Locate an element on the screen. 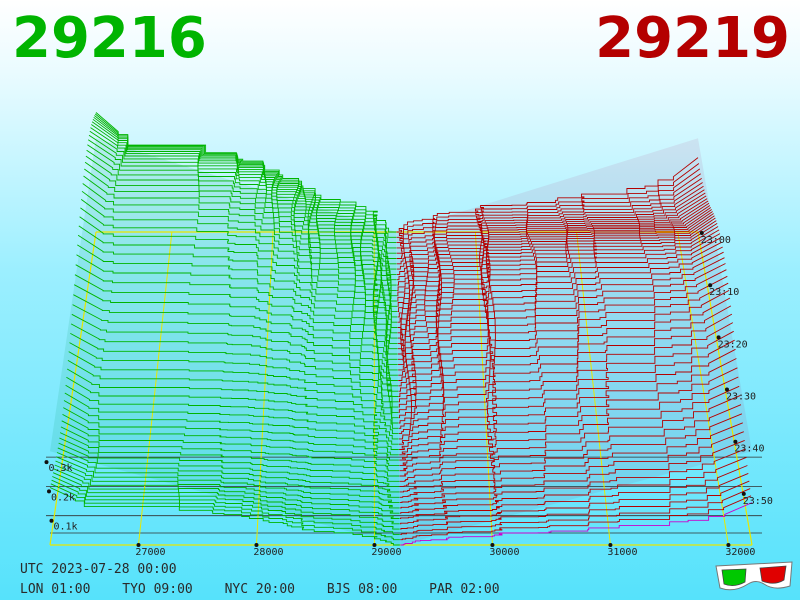  time-tick-label: 23:50 is located at coordinates (758, 501).